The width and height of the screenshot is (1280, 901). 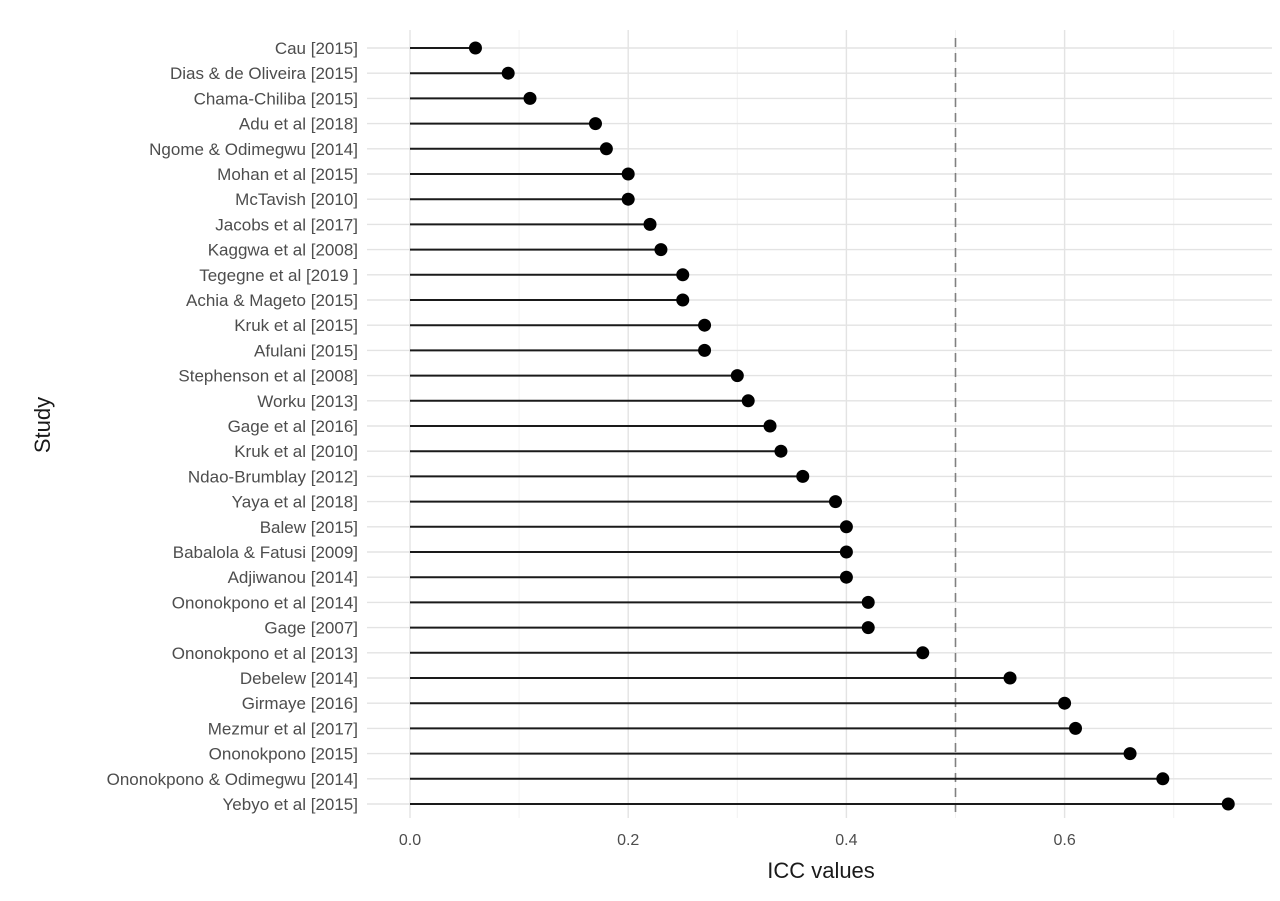 What do you see at coordinates (278, 275) in the screenshot?
I see `study-label: Tegegne et al [2019 ]` at bounding box center [278, 275].